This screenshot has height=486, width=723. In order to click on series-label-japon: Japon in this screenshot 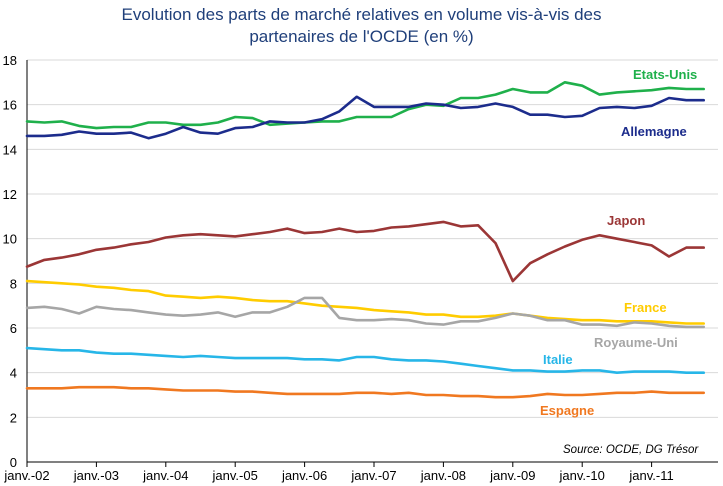, I will do `click(626, 220)`.